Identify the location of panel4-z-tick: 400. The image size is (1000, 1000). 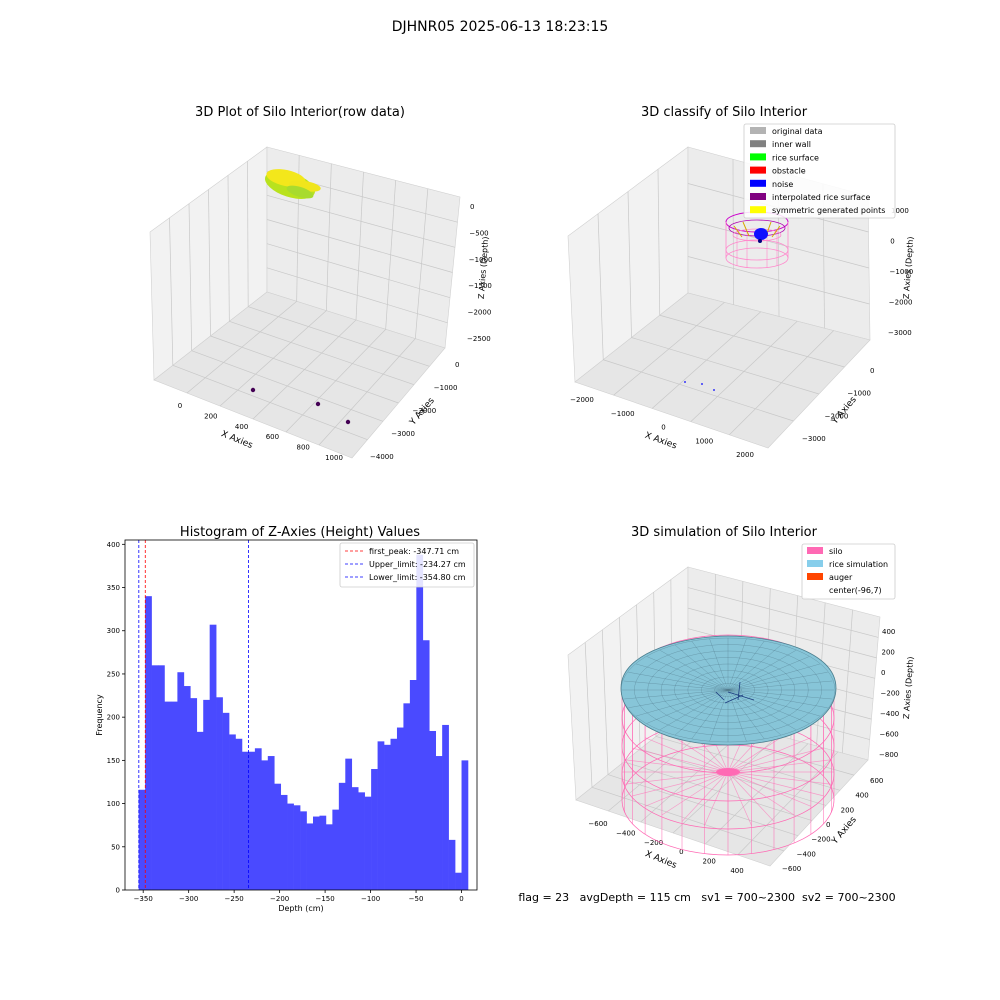
(888, 632).